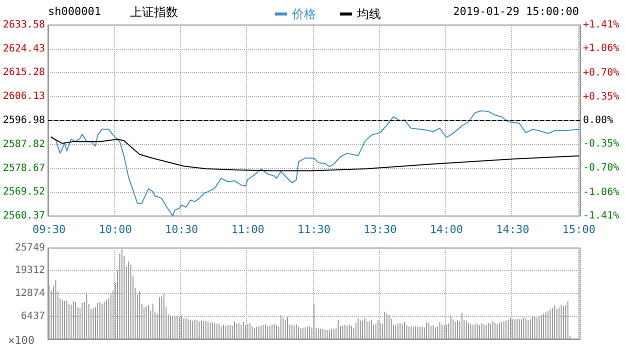  I want to click on x-tick-label: 14:00, so click(447, 229).